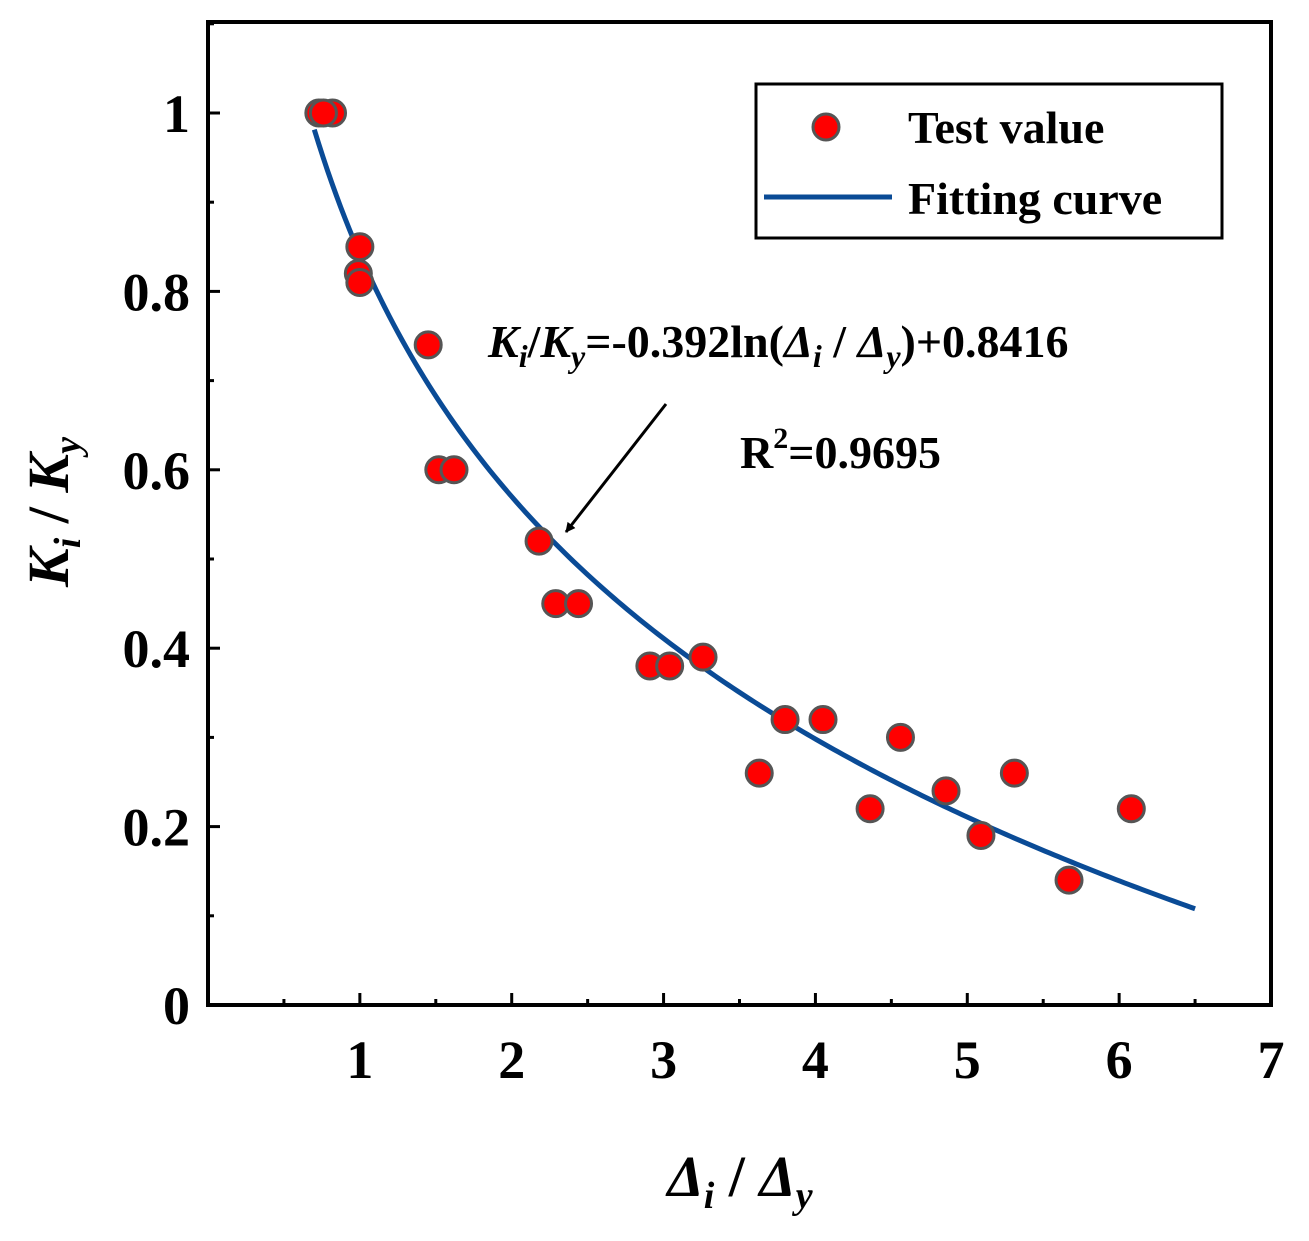  I want to click on x-tick-label: 6, so click(1119, 1060).